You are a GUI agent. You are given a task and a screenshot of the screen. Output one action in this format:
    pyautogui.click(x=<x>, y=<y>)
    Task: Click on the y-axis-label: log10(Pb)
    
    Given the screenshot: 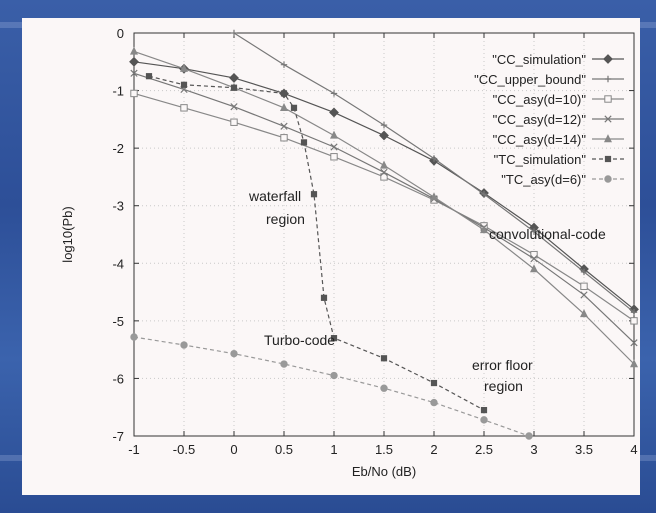 What is the action you would take?
    pyautogui.click(x=67, y=234)
    